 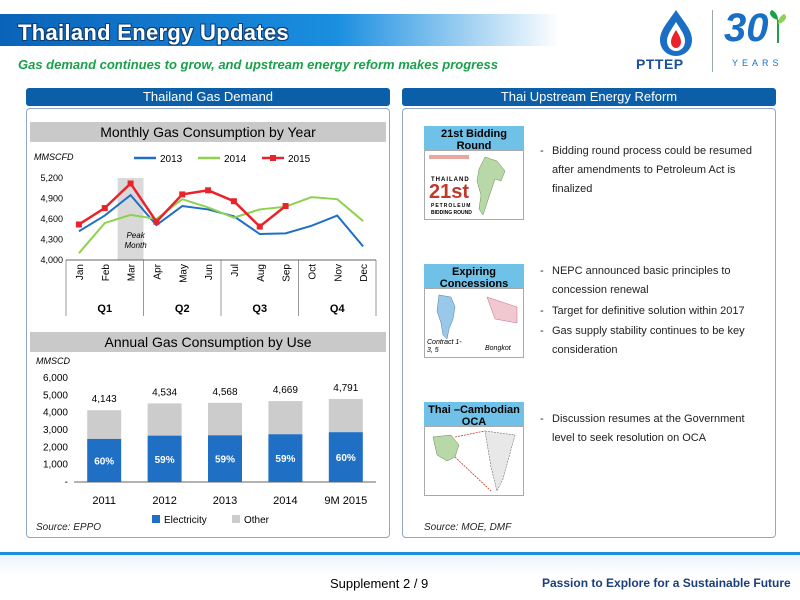 I want to click on x-tick-label: 9M 2015, so click(x=345, y=501).